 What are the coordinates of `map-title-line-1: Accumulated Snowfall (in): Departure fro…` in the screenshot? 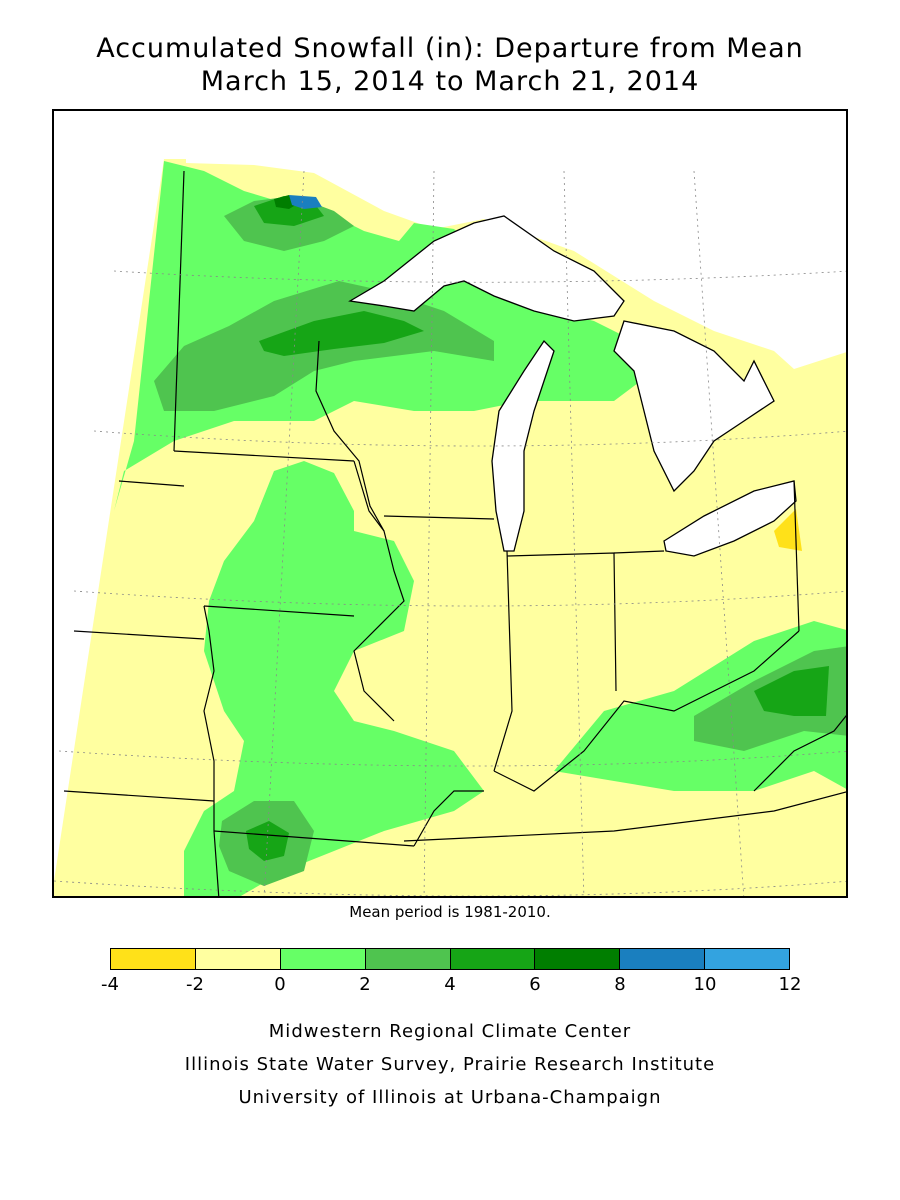 It's located at (450, 48).